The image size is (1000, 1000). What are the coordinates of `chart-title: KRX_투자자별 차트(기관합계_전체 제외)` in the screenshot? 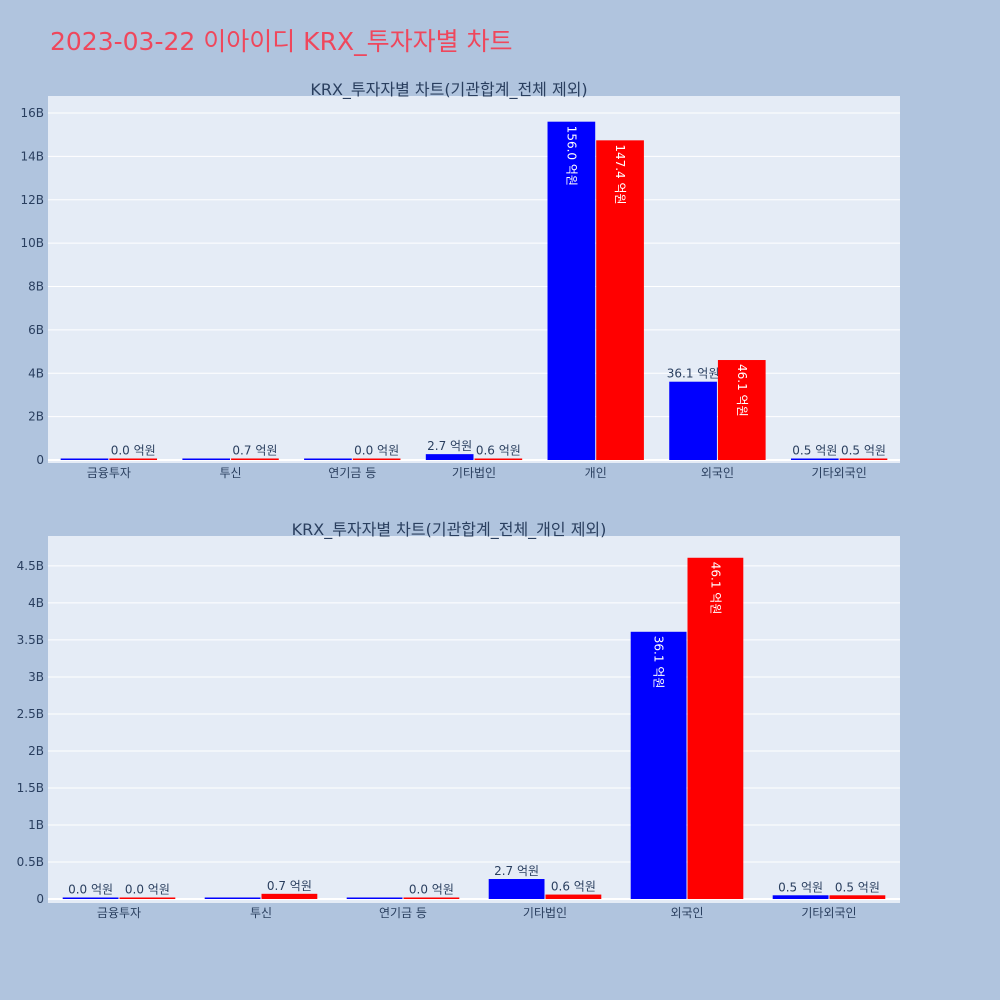 It's located at (448, 90).